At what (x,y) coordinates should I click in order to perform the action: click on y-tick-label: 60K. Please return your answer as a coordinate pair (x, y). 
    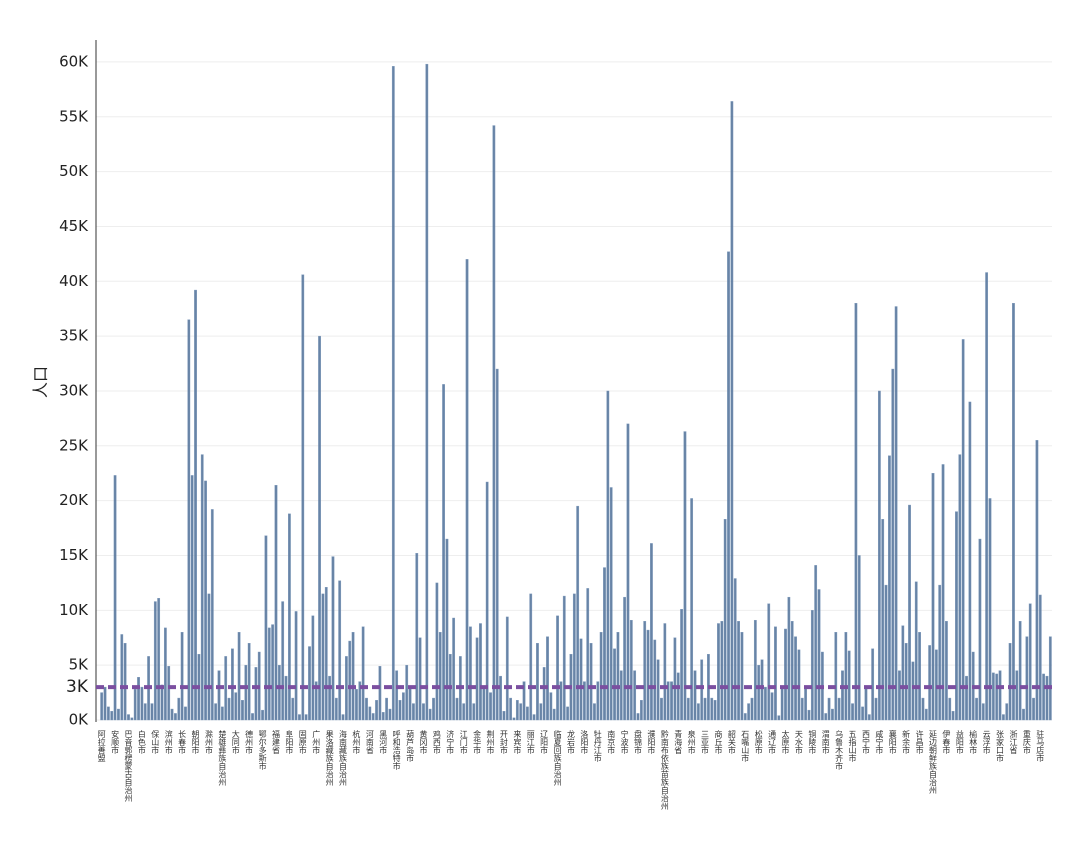
    Looking at the image, I should click on (74, 61).